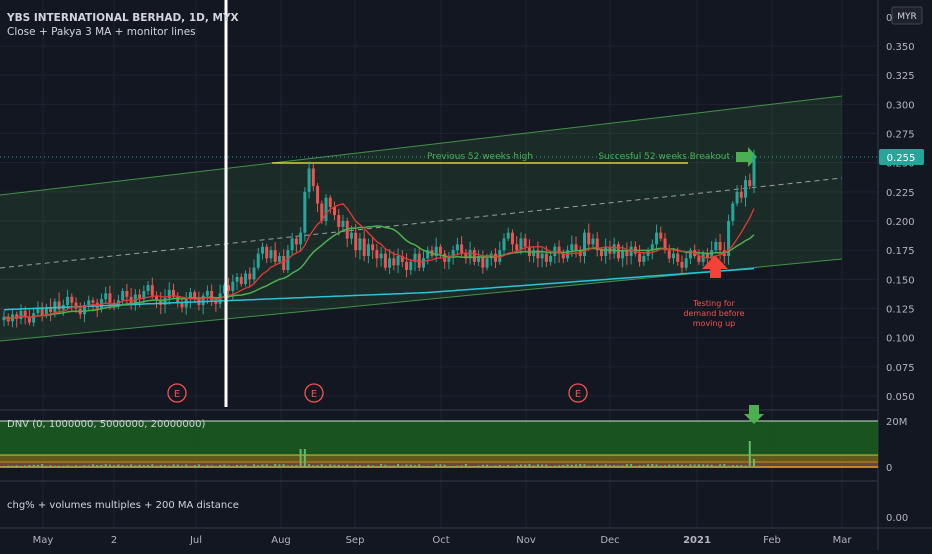 This screenshot has width=932, height=554. Describe the element at coordinates (907, 15) in the screenshot. I see `currency-badge` at that location.